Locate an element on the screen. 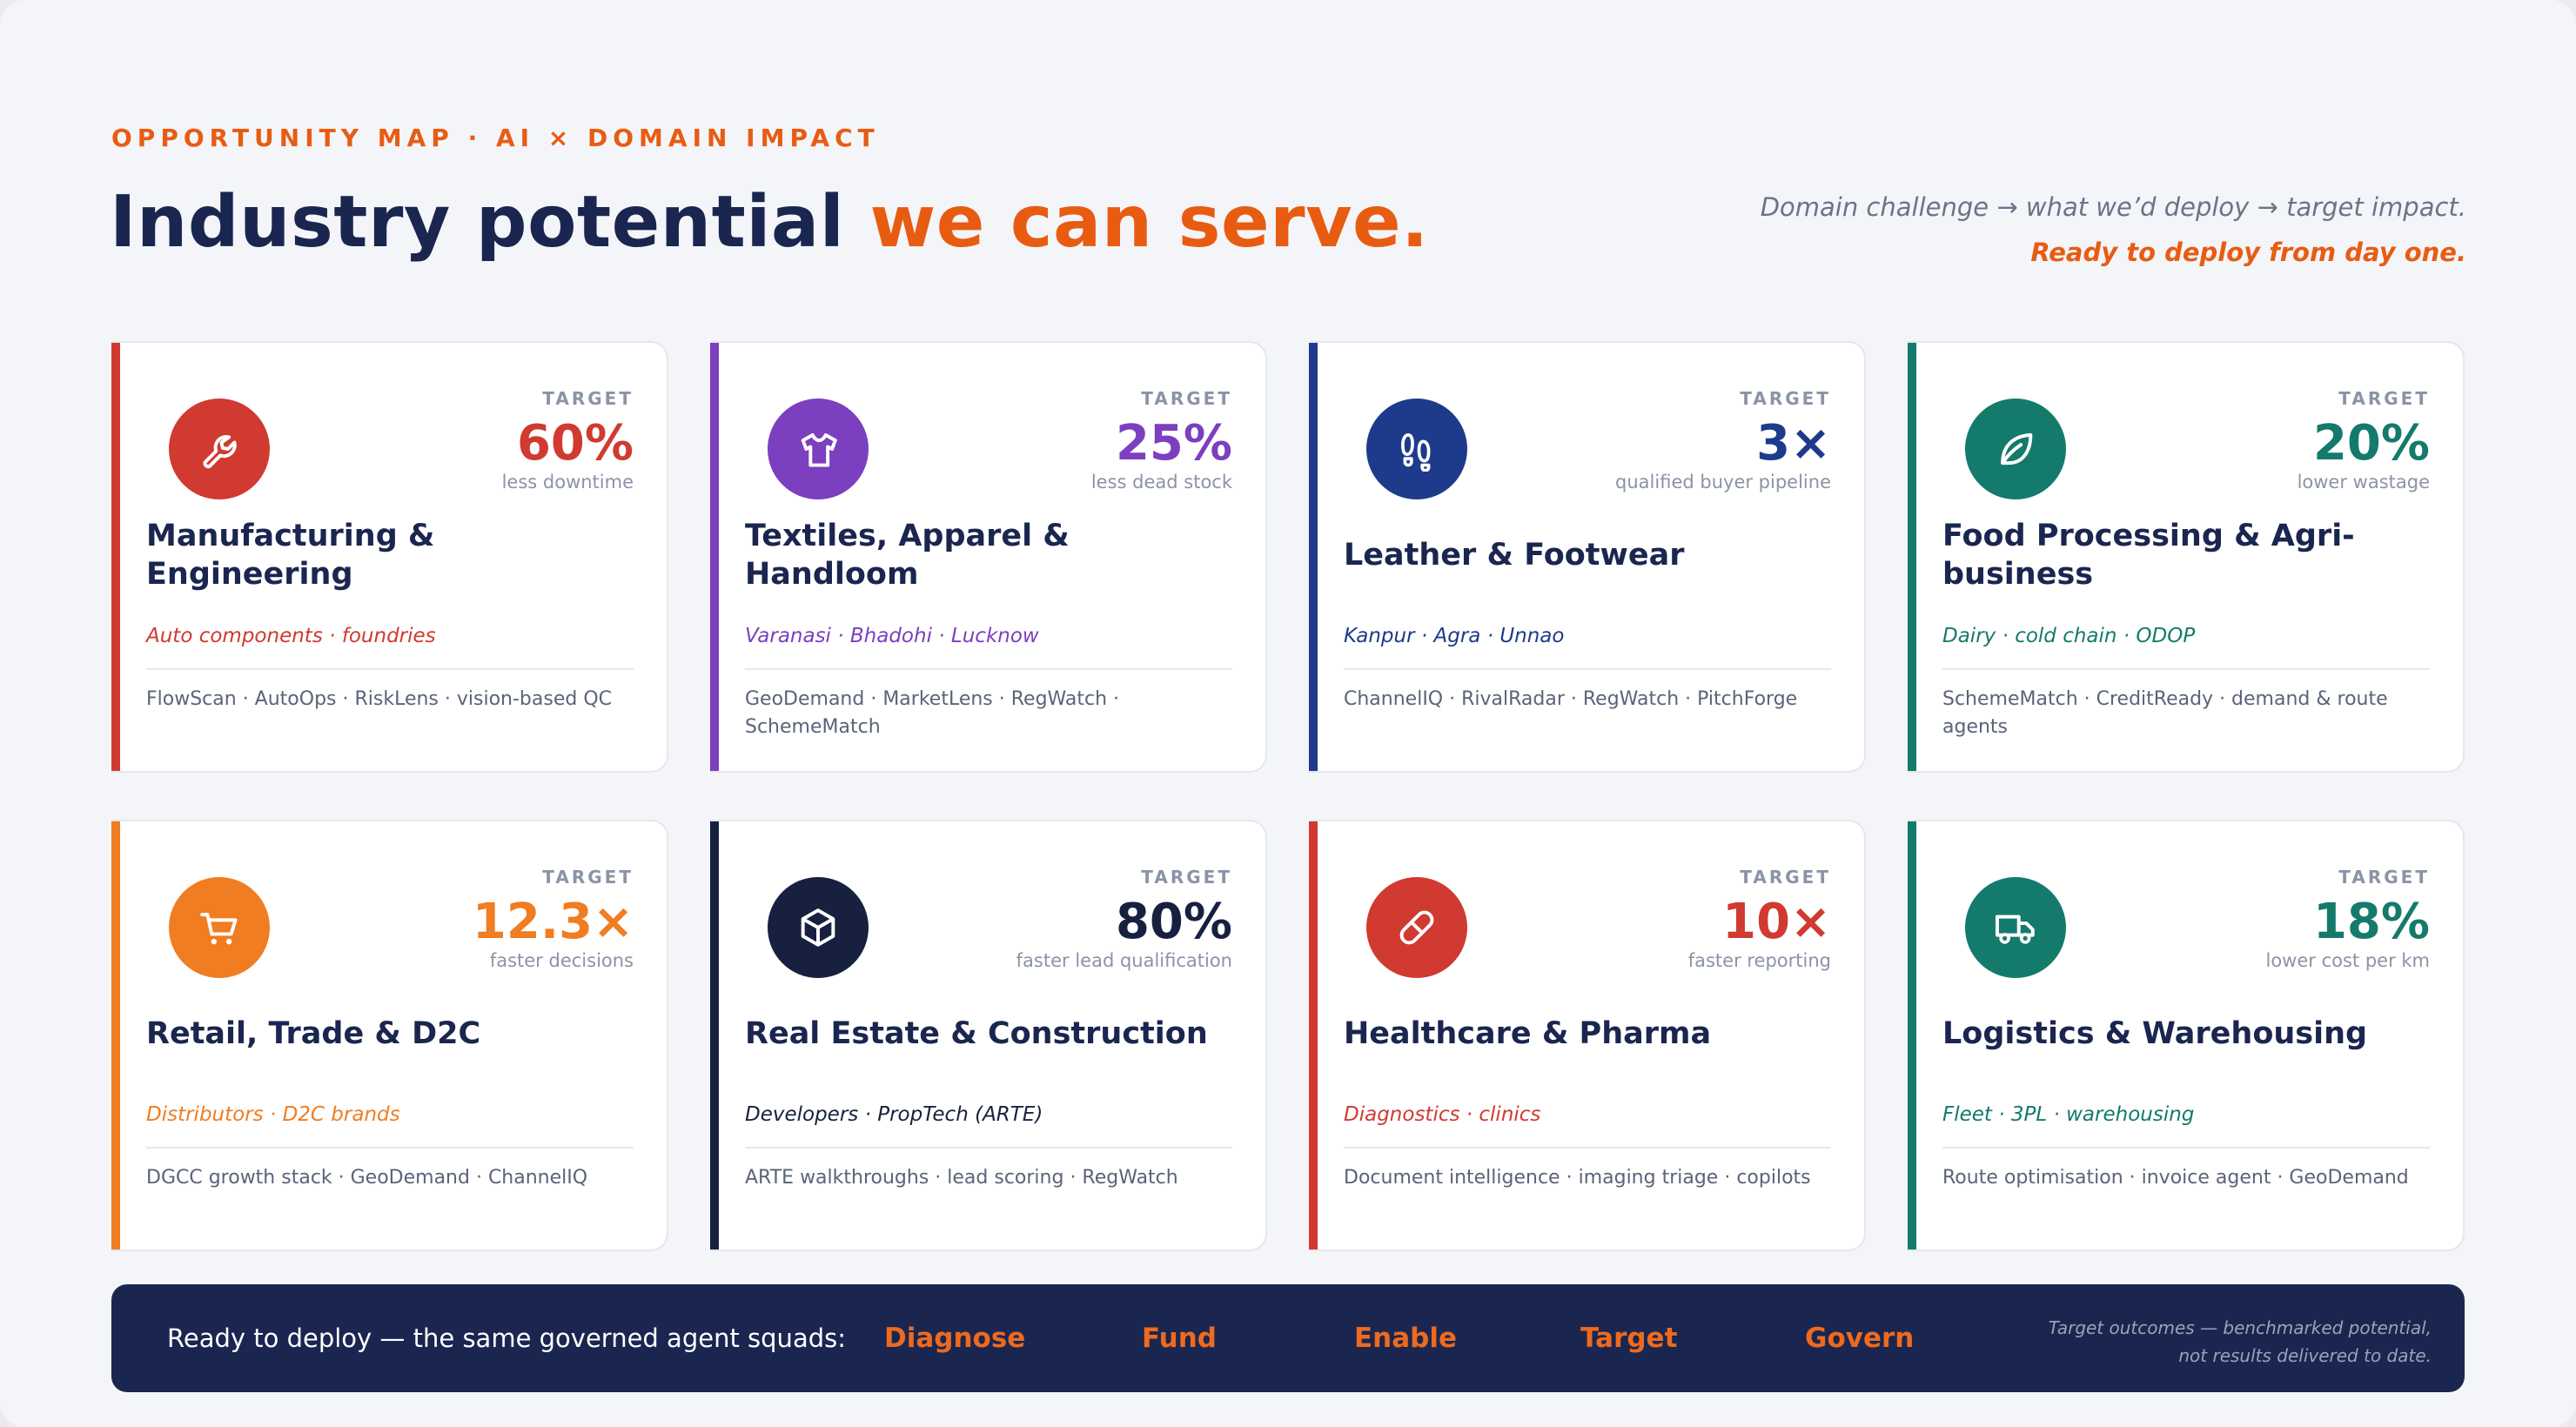 This screenshot has width=2576, height=1427. industry-name: Real Estate & Construction is located at coordinates (989, 1033).